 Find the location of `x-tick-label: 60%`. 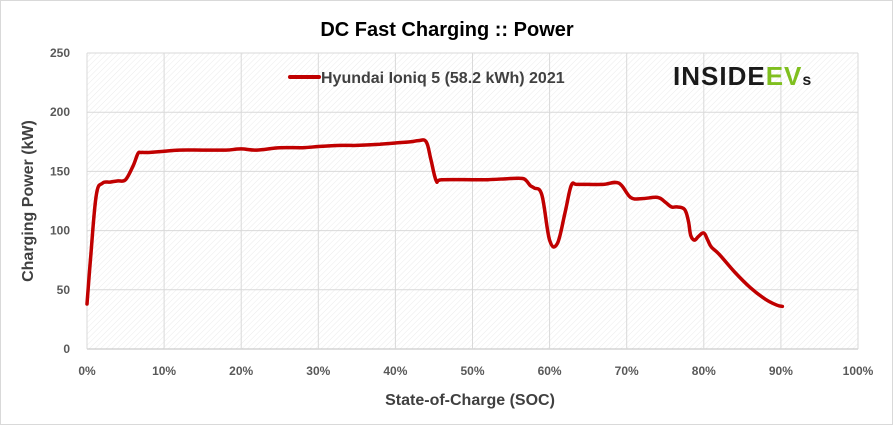

x-tick-label: 60% is located at coordinates (550, 371).